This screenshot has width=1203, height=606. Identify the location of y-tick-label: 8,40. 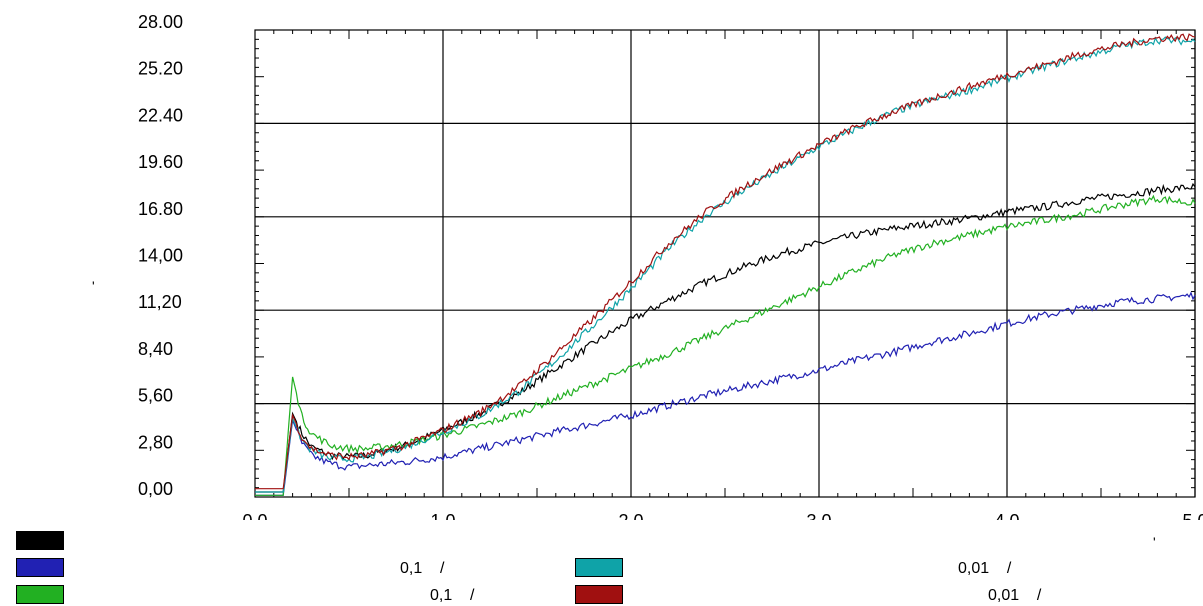
(155, 349).